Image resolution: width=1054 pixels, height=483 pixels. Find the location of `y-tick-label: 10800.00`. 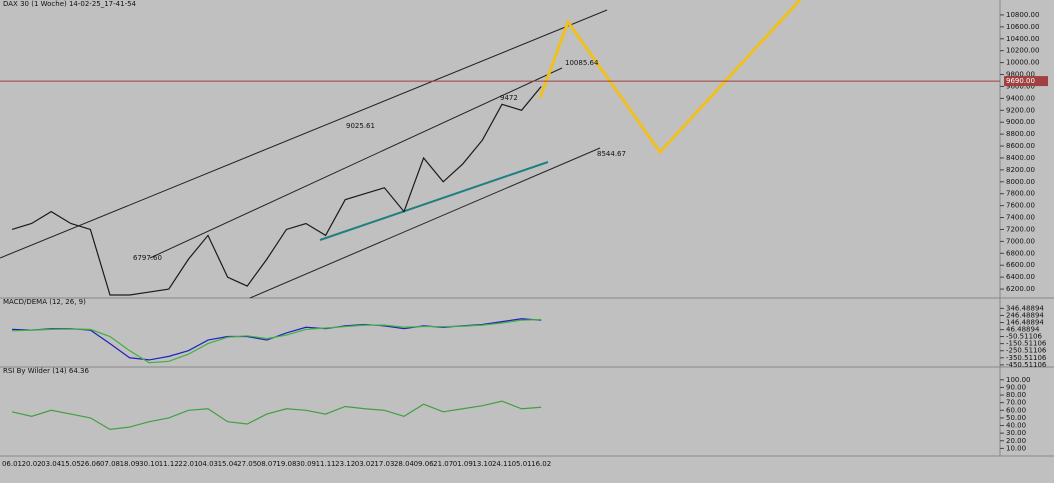

y-tick-label: 10800.00 is located at coordinates (1022, 15).